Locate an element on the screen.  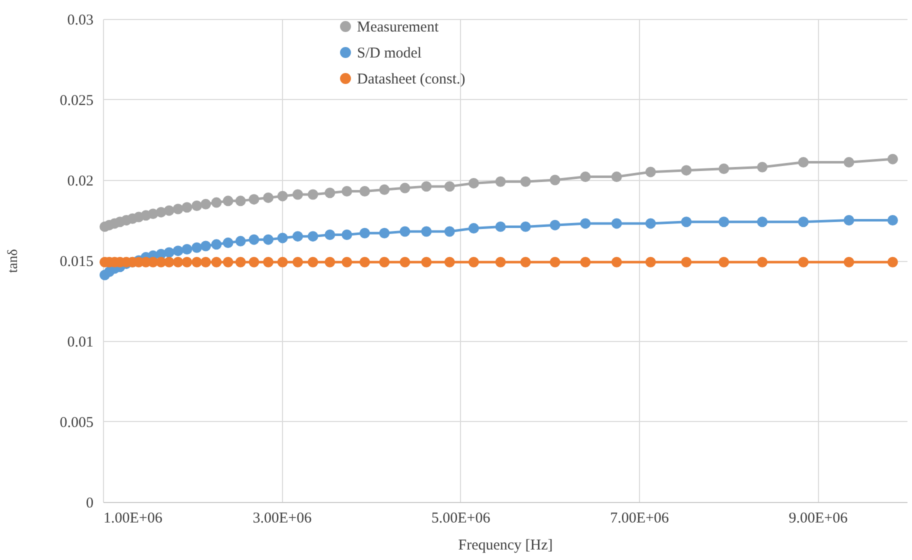
y-tick-label: 0.02 is located at coordinates (80, 182).